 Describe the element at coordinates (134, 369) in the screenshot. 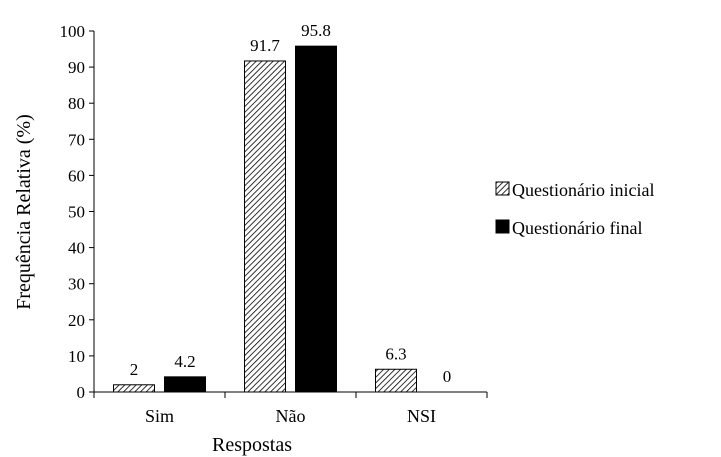

I see `data-label: 2` at that location.